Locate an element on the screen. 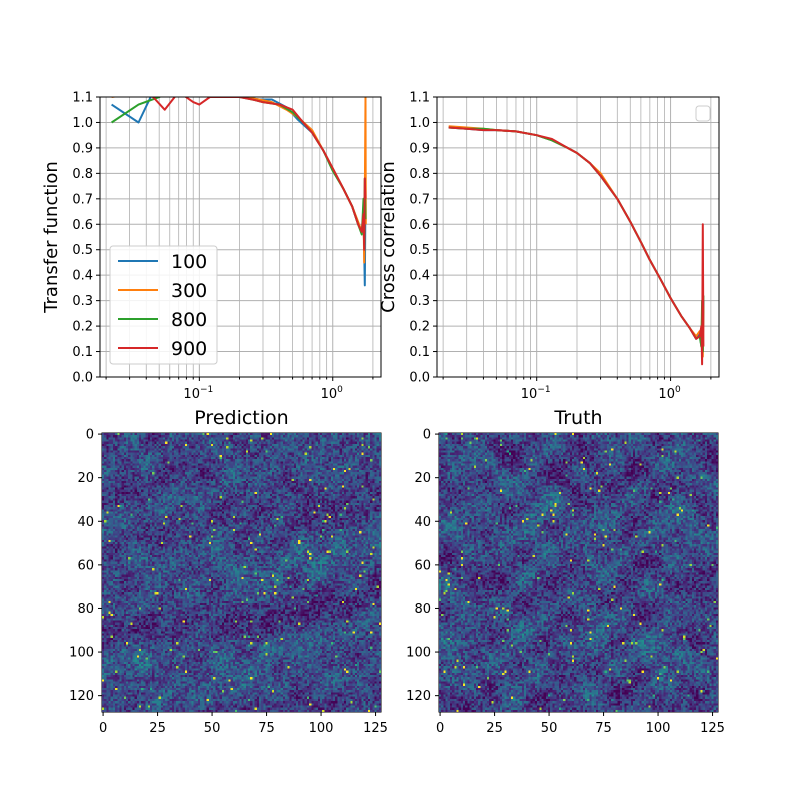 The width and height of the screenshot is (800, 804). legend-label: 800 is located at coordinates (189, 320).